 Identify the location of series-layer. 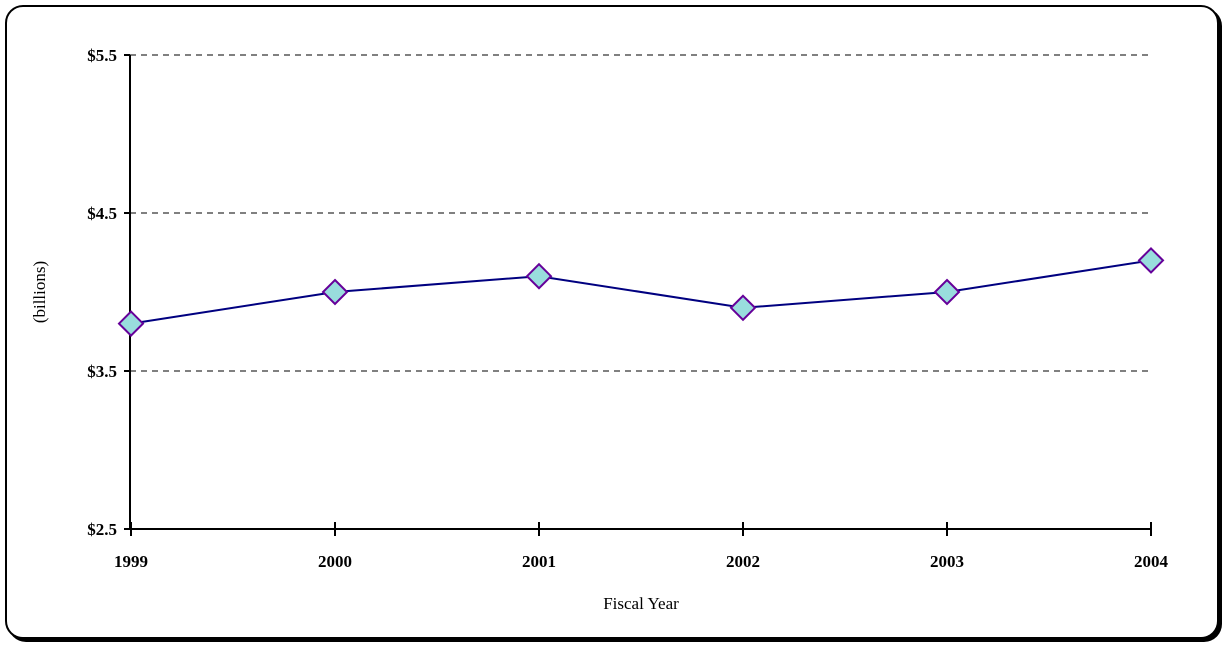
(641, 292).